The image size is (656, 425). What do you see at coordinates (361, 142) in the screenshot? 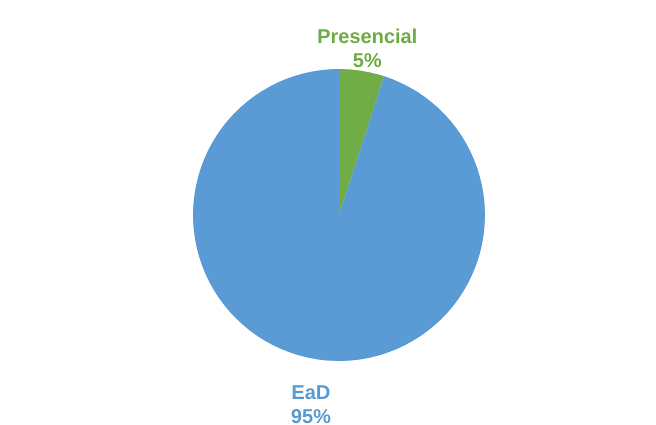
I see `pie-slice` at bounding box center [361, 142].